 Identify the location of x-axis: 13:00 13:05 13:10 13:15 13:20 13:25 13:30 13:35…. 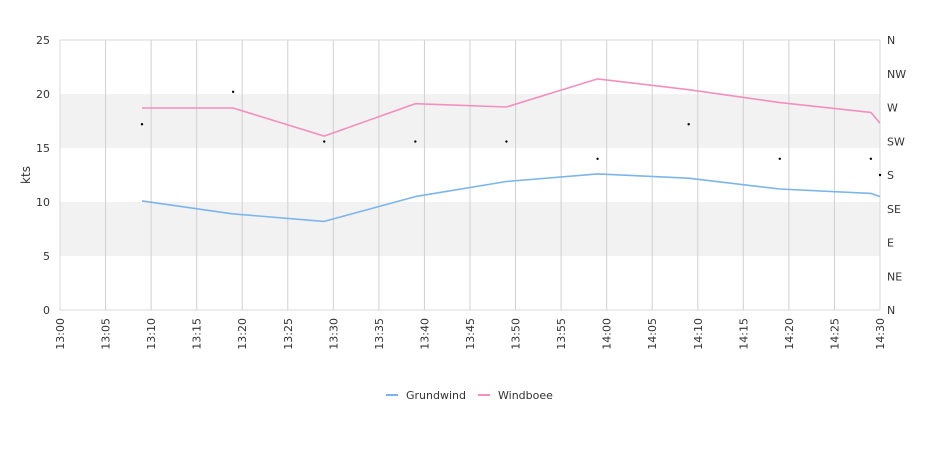
(470, 334).